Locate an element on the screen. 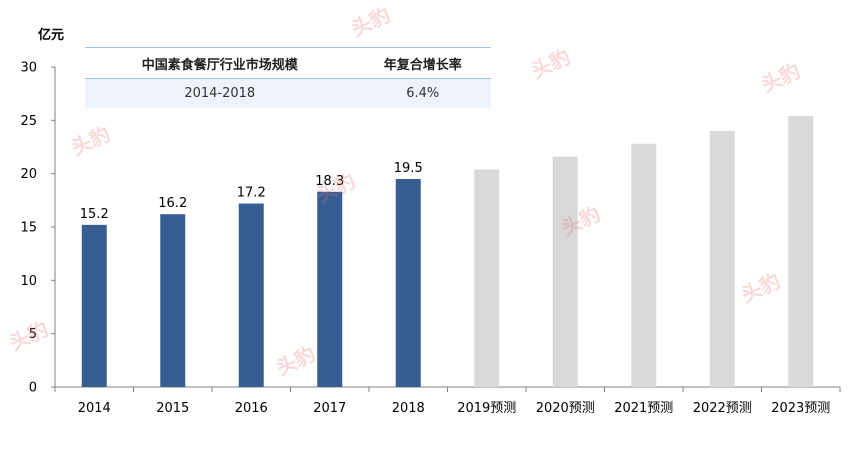  y-tick-label: 15 is located at coordinates (28, 228).